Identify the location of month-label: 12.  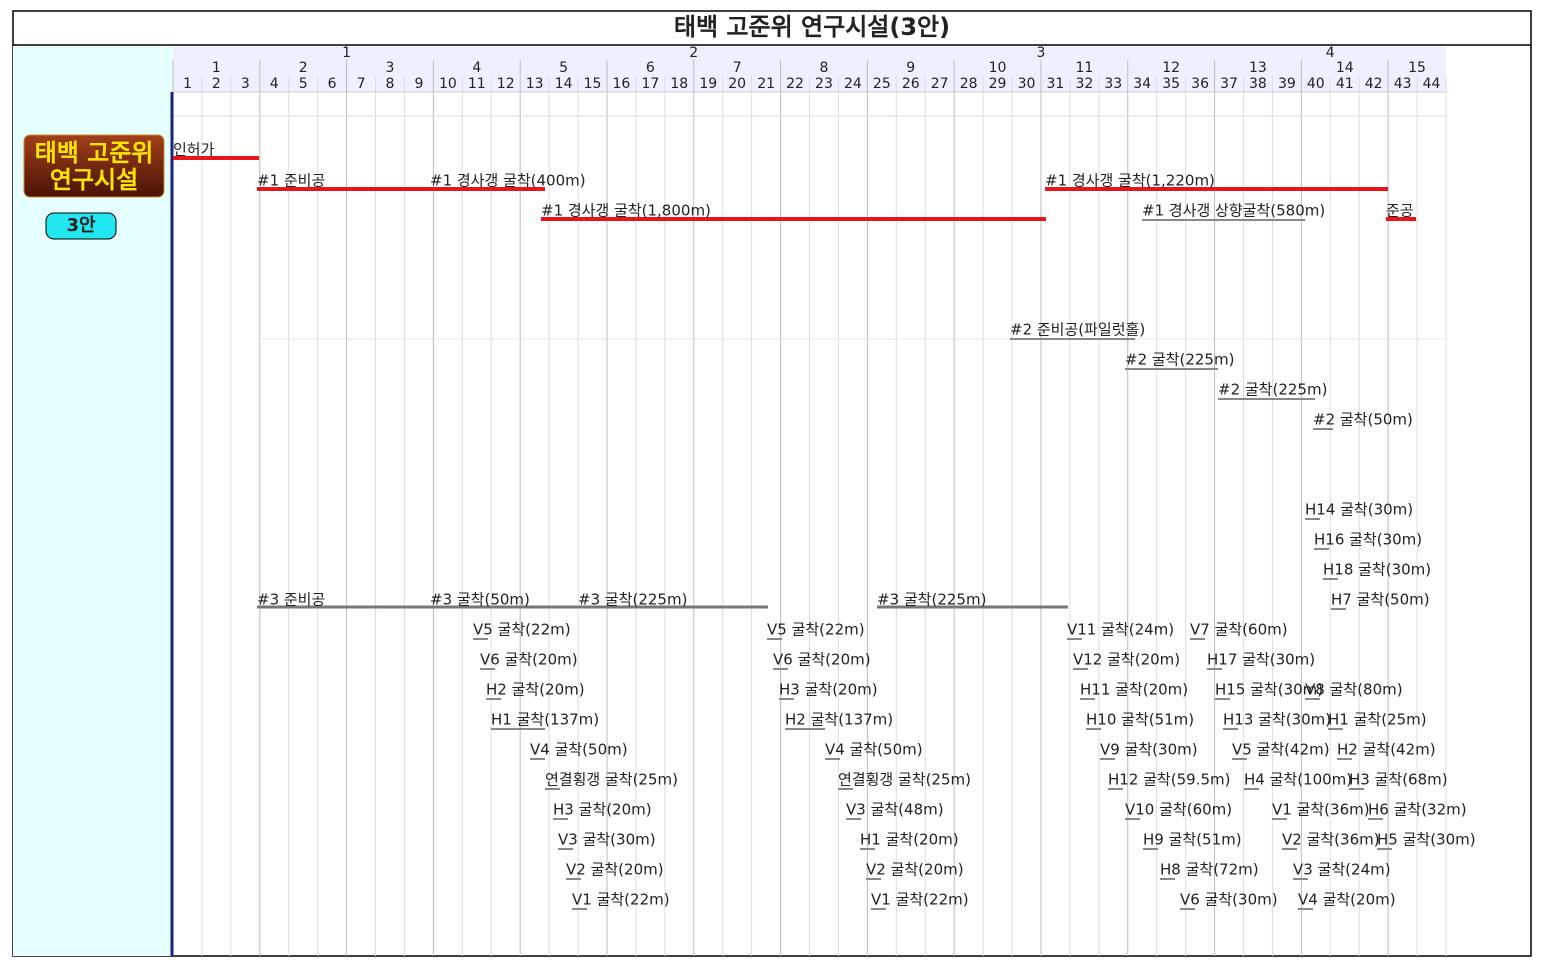
(506, 84).